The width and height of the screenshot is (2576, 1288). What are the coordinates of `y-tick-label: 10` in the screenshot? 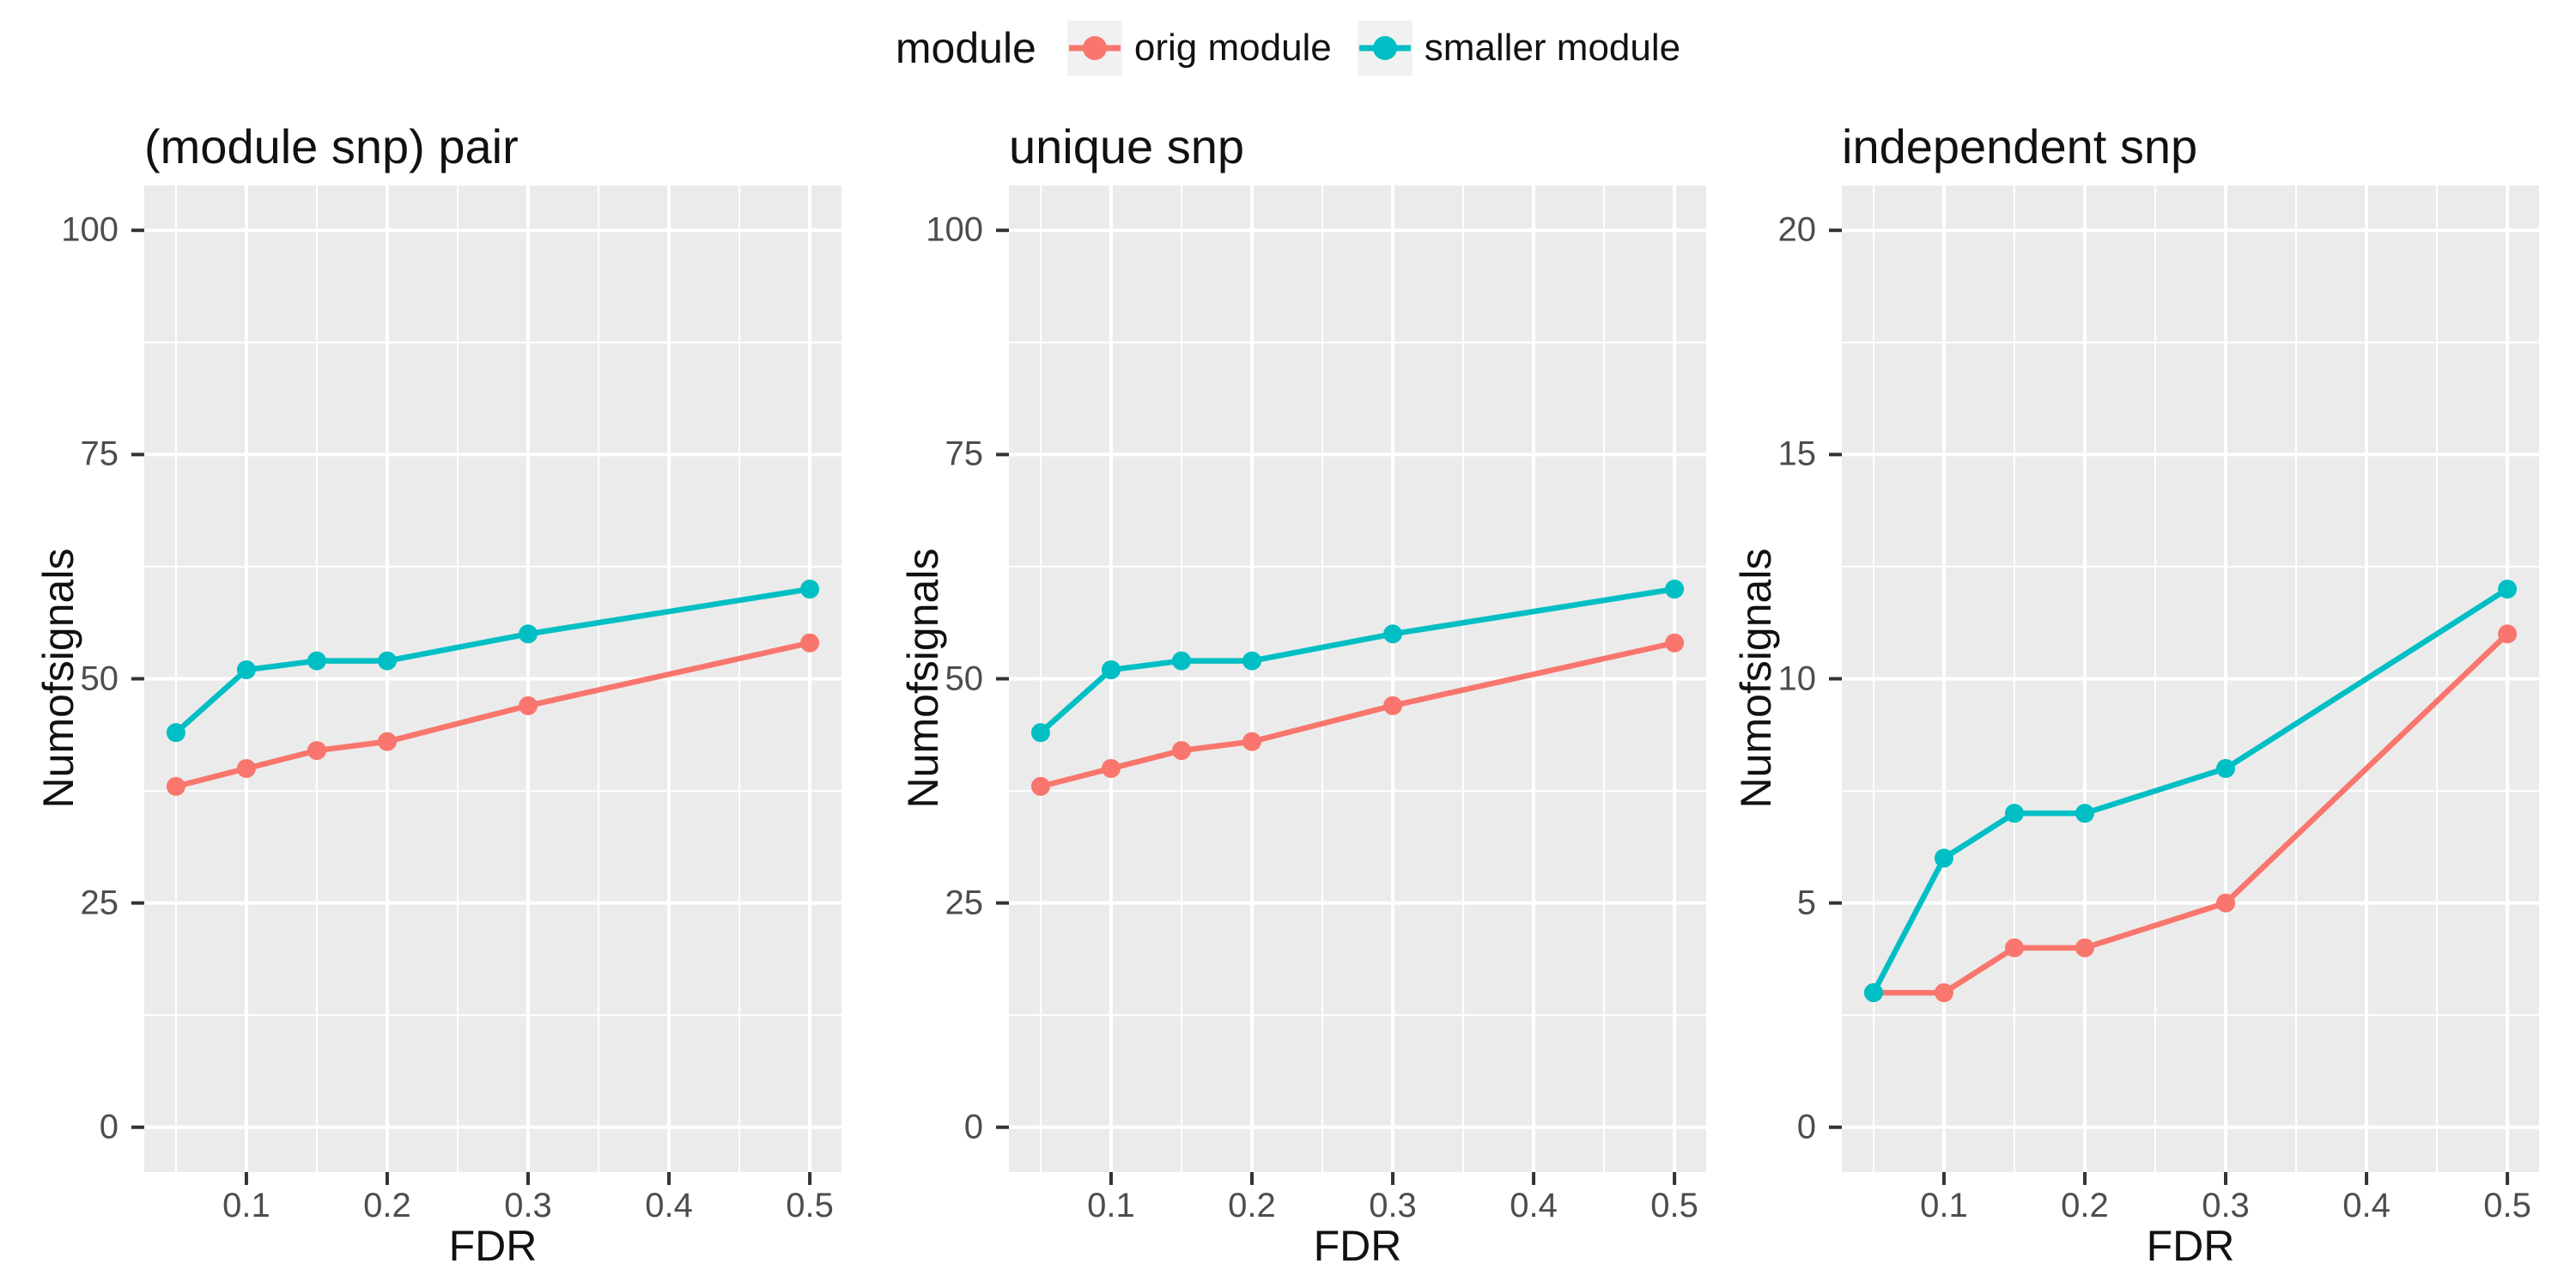 It's located at (1797, 678).